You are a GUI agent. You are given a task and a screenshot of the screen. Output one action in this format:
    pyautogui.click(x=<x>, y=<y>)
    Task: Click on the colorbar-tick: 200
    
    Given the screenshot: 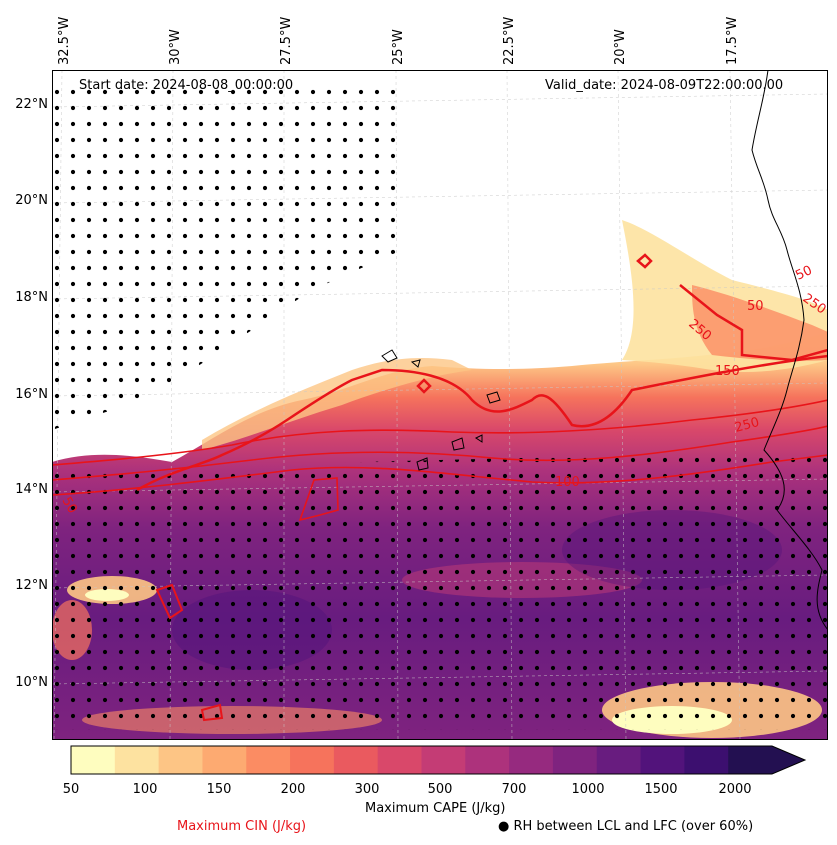 What is the action you would take?
    pyautogui.click(x=293, y=789)
    